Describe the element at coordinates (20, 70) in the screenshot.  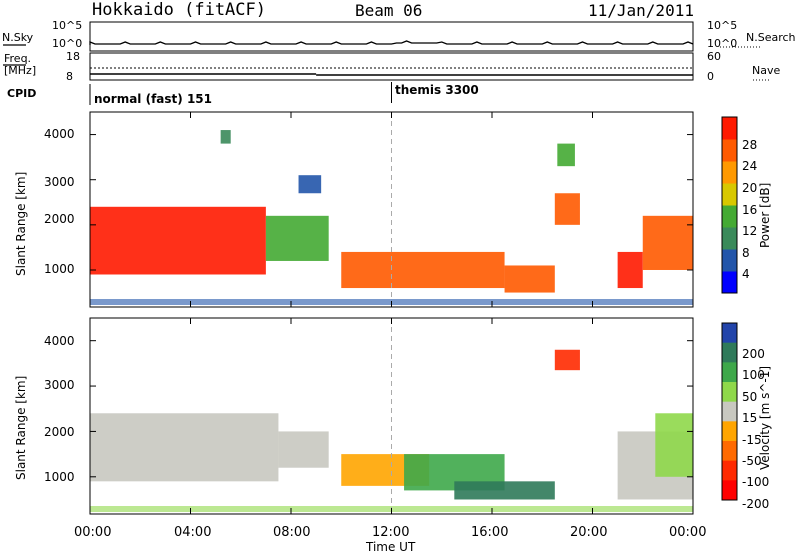
I see `freq-unit-label: [MHz]` at that location.